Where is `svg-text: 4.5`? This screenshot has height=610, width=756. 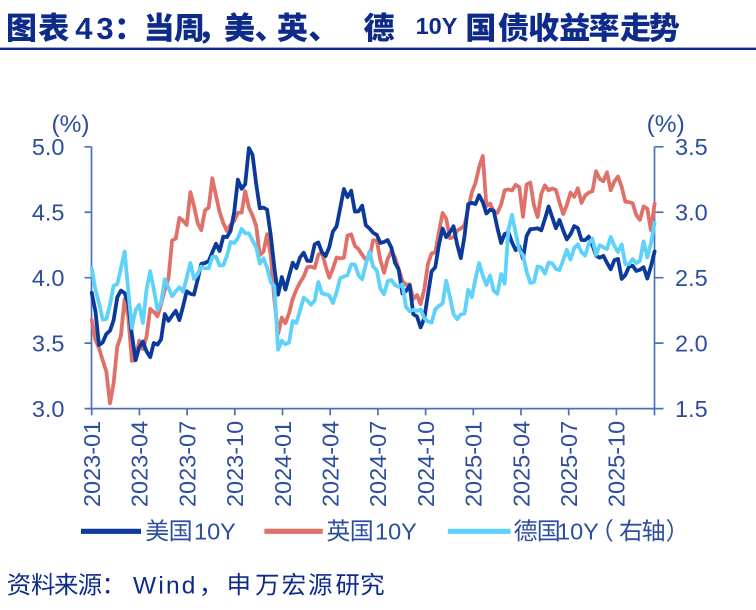 svg-text: 4.5 is located at coordinates (48, 212).